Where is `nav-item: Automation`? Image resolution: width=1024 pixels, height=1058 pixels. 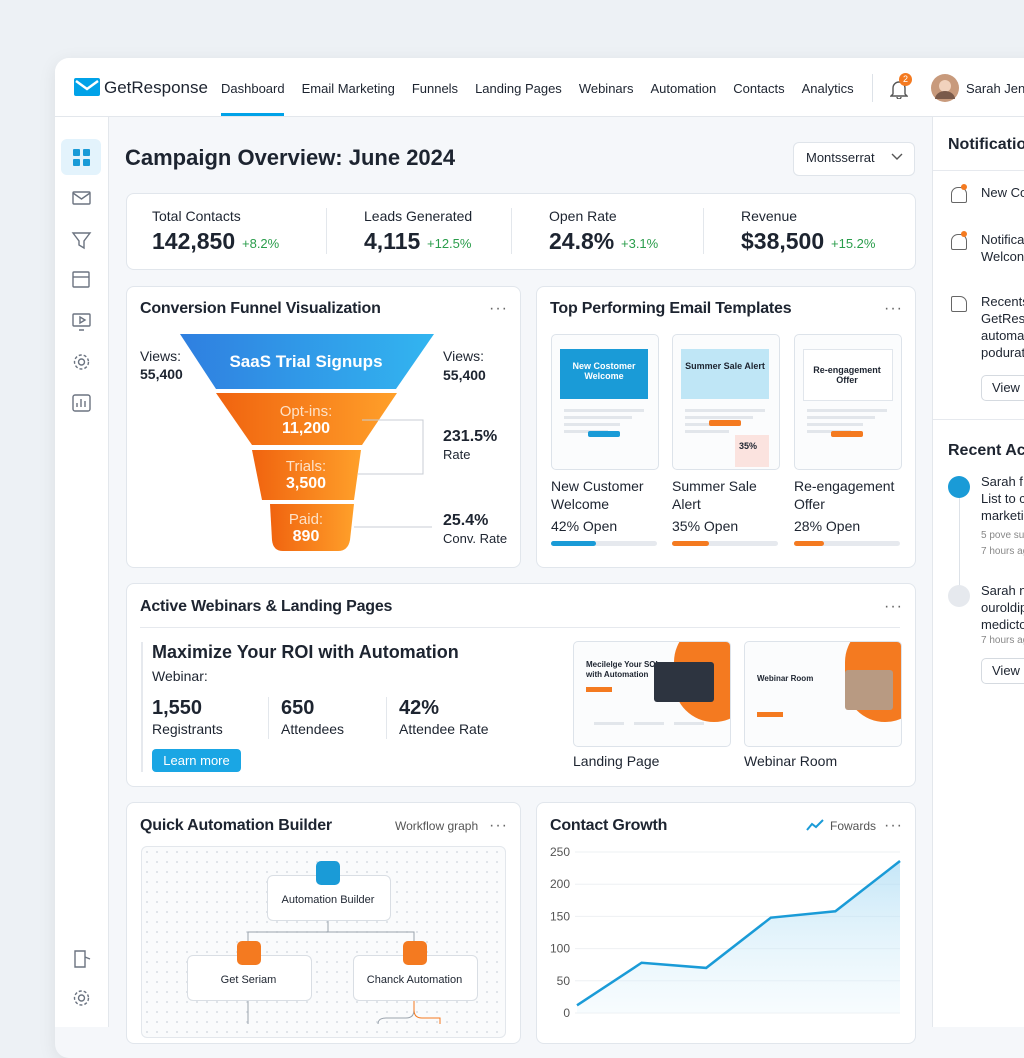
nav-item: Automation is located at coordinates (683, 88).